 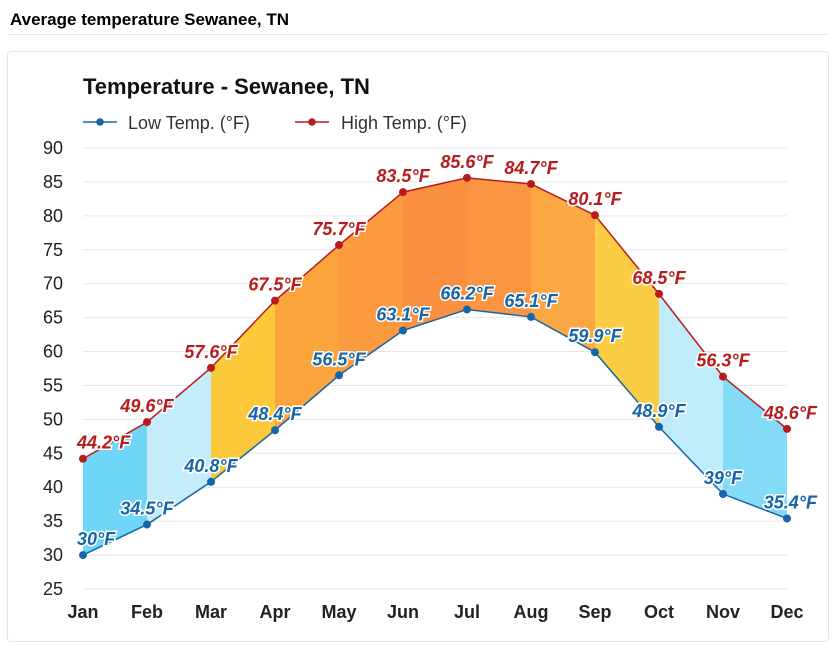 I want to click on x-tick-label-oct: Oct, so click(x=659, y=612).